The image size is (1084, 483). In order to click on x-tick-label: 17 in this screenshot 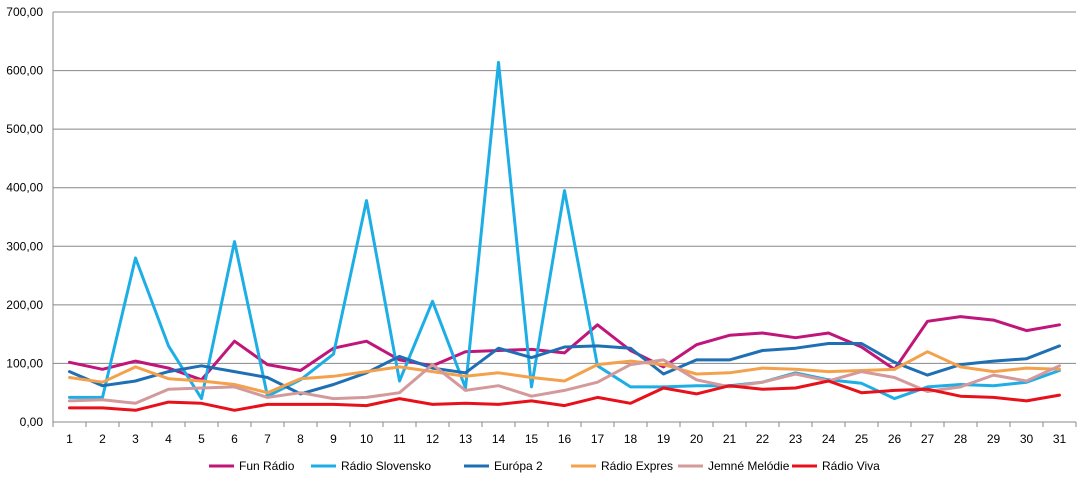, I will do `click(598, 439)`.